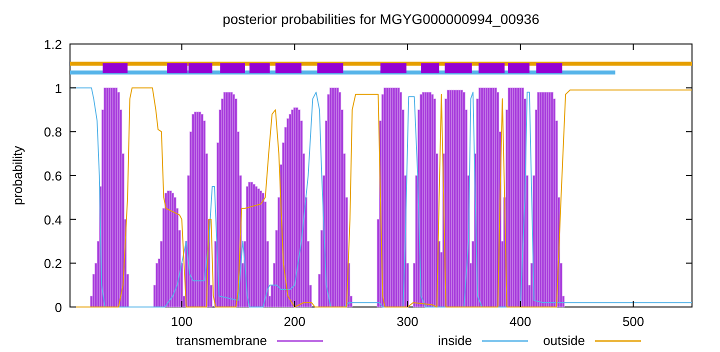  Describe the element at coordinates (53, 132) in the screenshot. I see `y-tick-label: 0.8` at that location.